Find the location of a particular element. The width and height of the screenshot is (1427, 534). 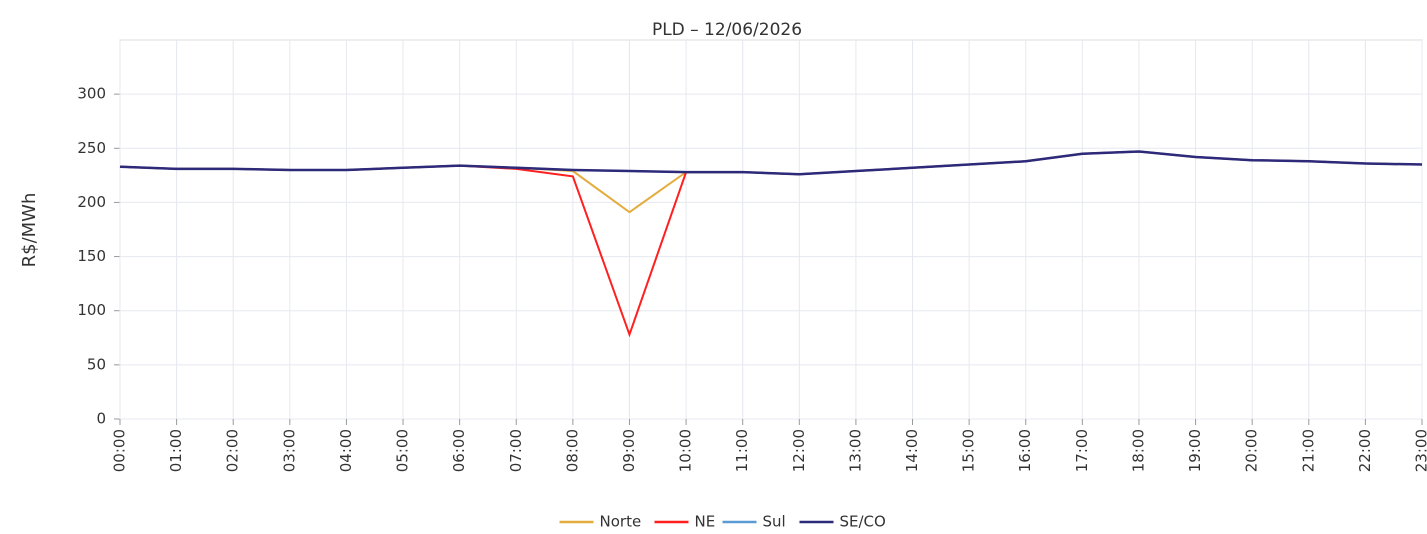

x-tick-label: 15:00 is located at coordinates (969, 450).